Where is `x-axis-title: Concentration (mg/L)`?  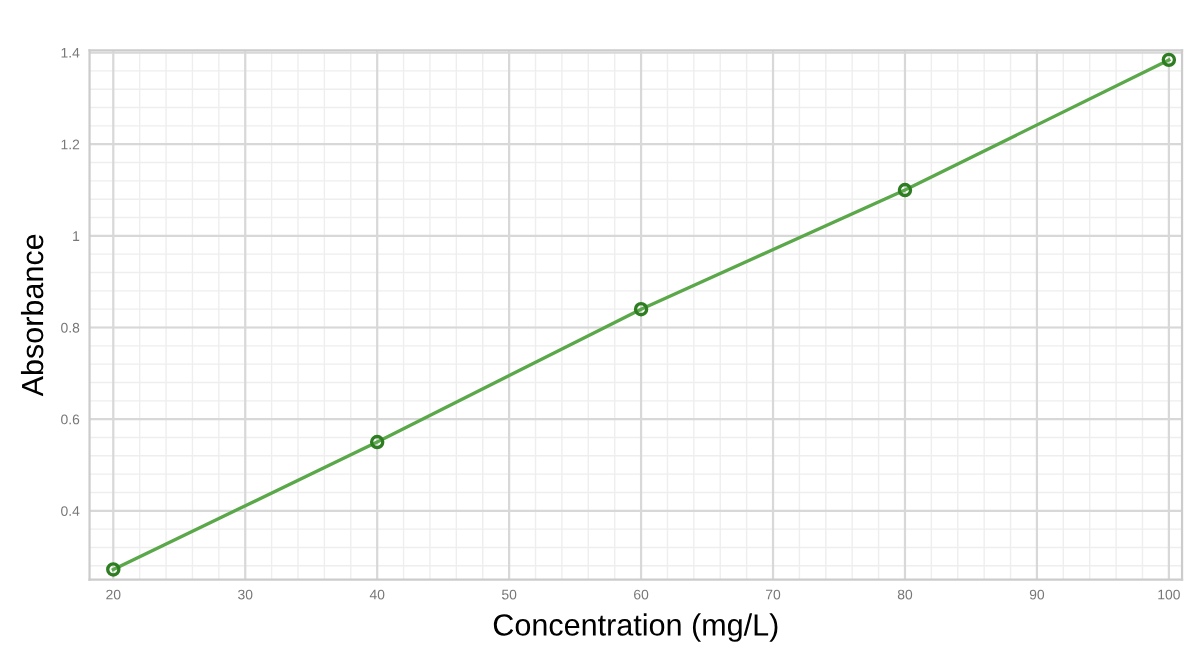 x-axis-title: Concentration (mg/L) is located at coordinates (635, 627).